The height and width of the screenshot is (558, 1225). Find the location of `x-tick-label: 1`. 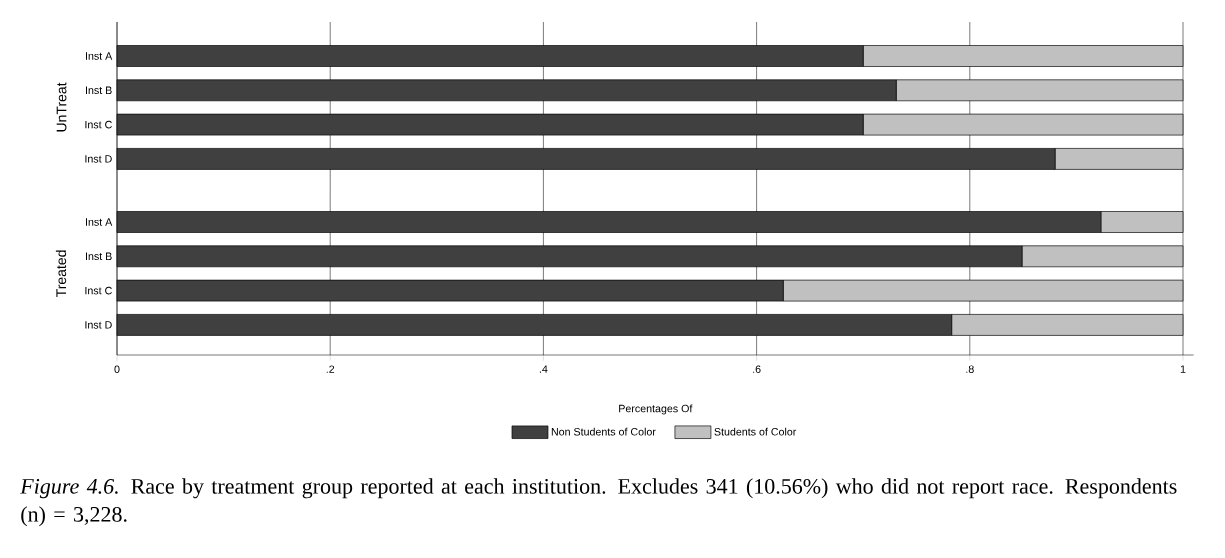

x-tick-label: 1 is located at coordinates (1183, 369).